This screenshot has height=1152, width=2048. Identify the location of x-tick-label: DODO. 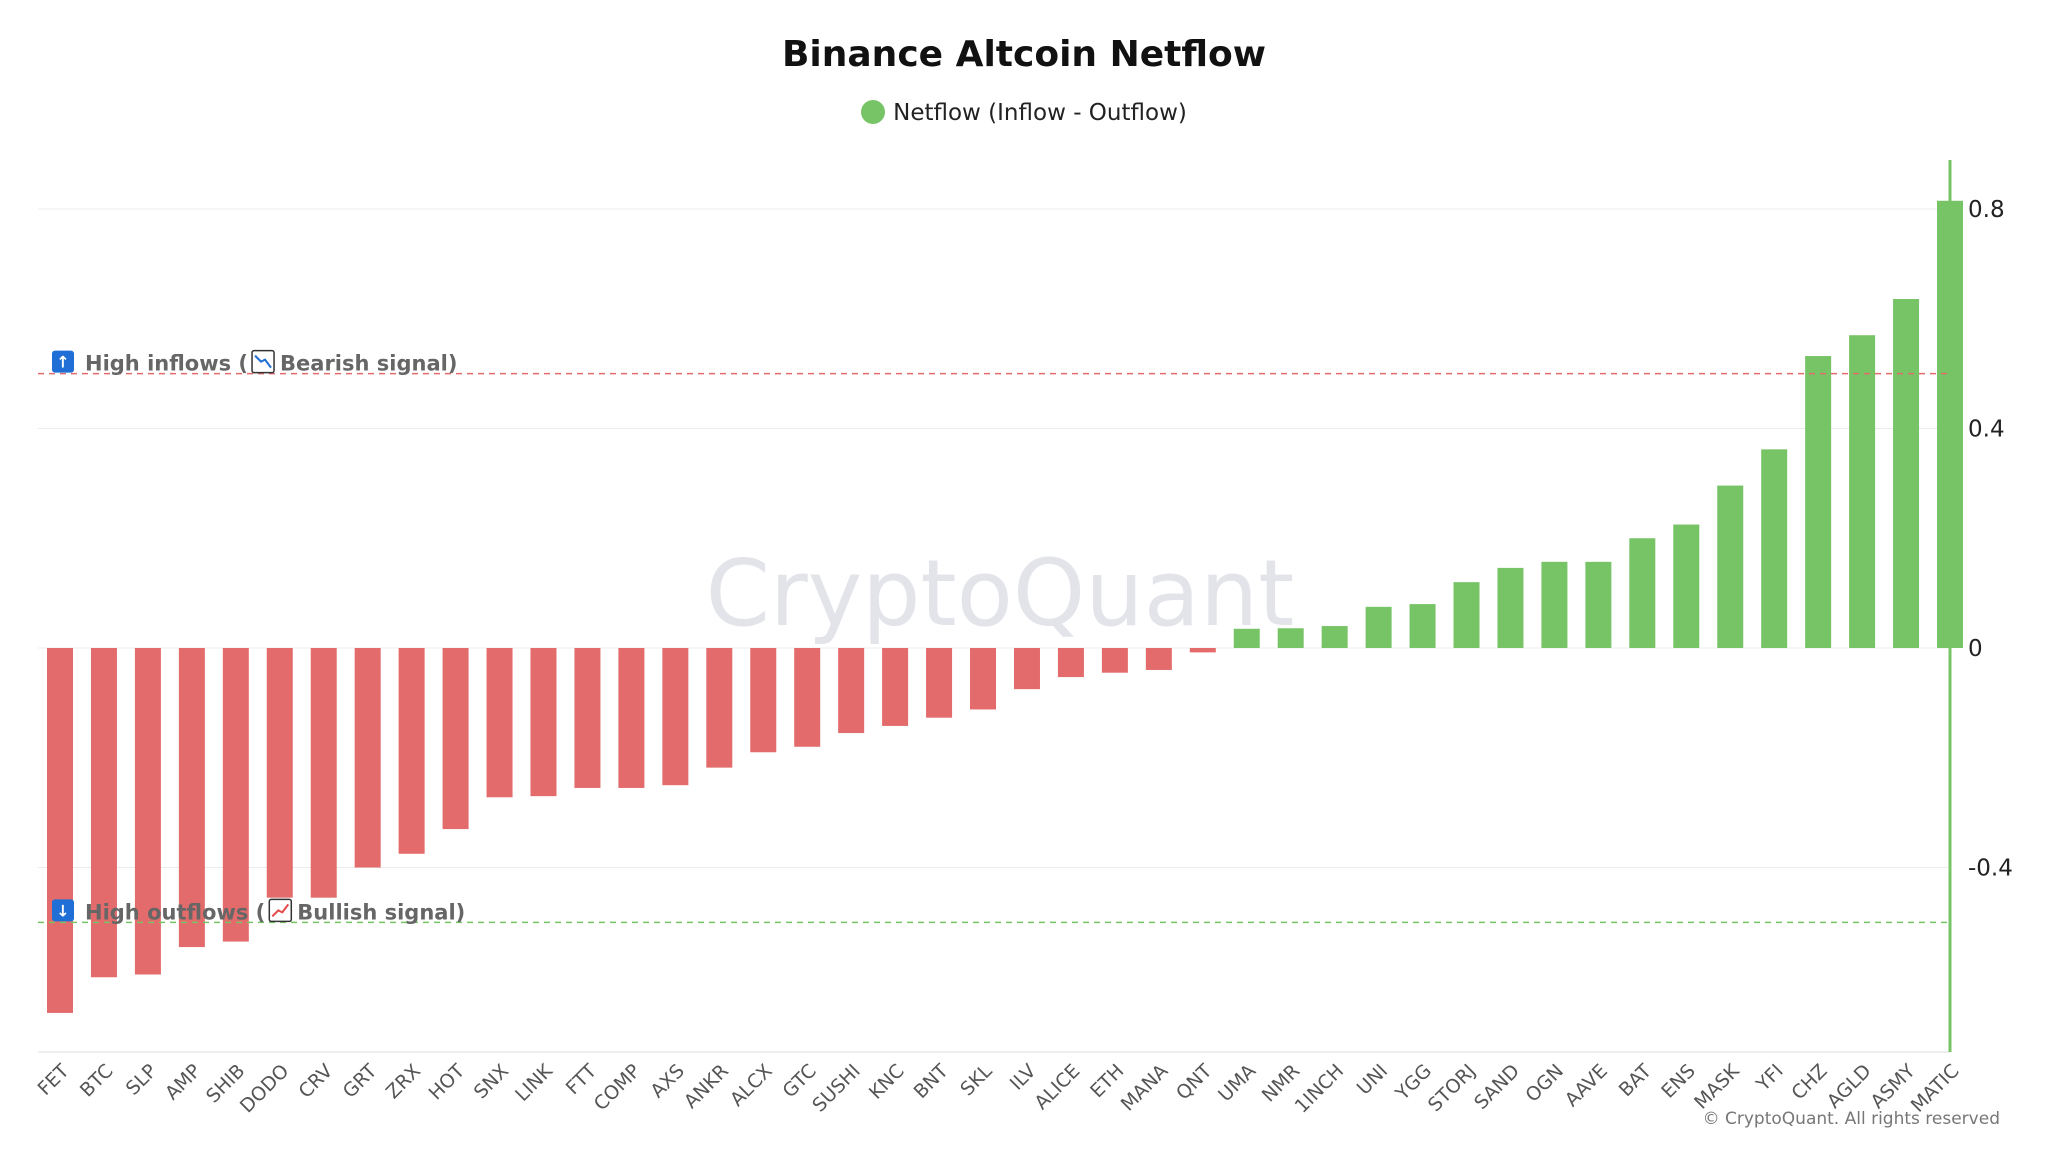
(264, 1088).